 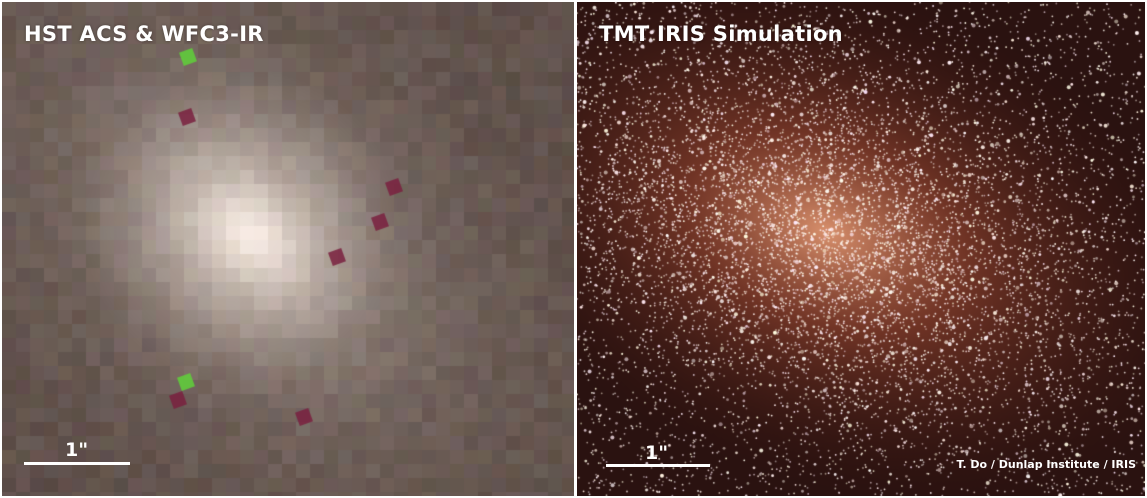 What do you see at coordinates (77, 463) in the screenshot?
I see `hst-scale-bar` at bounding box center [77, 463].